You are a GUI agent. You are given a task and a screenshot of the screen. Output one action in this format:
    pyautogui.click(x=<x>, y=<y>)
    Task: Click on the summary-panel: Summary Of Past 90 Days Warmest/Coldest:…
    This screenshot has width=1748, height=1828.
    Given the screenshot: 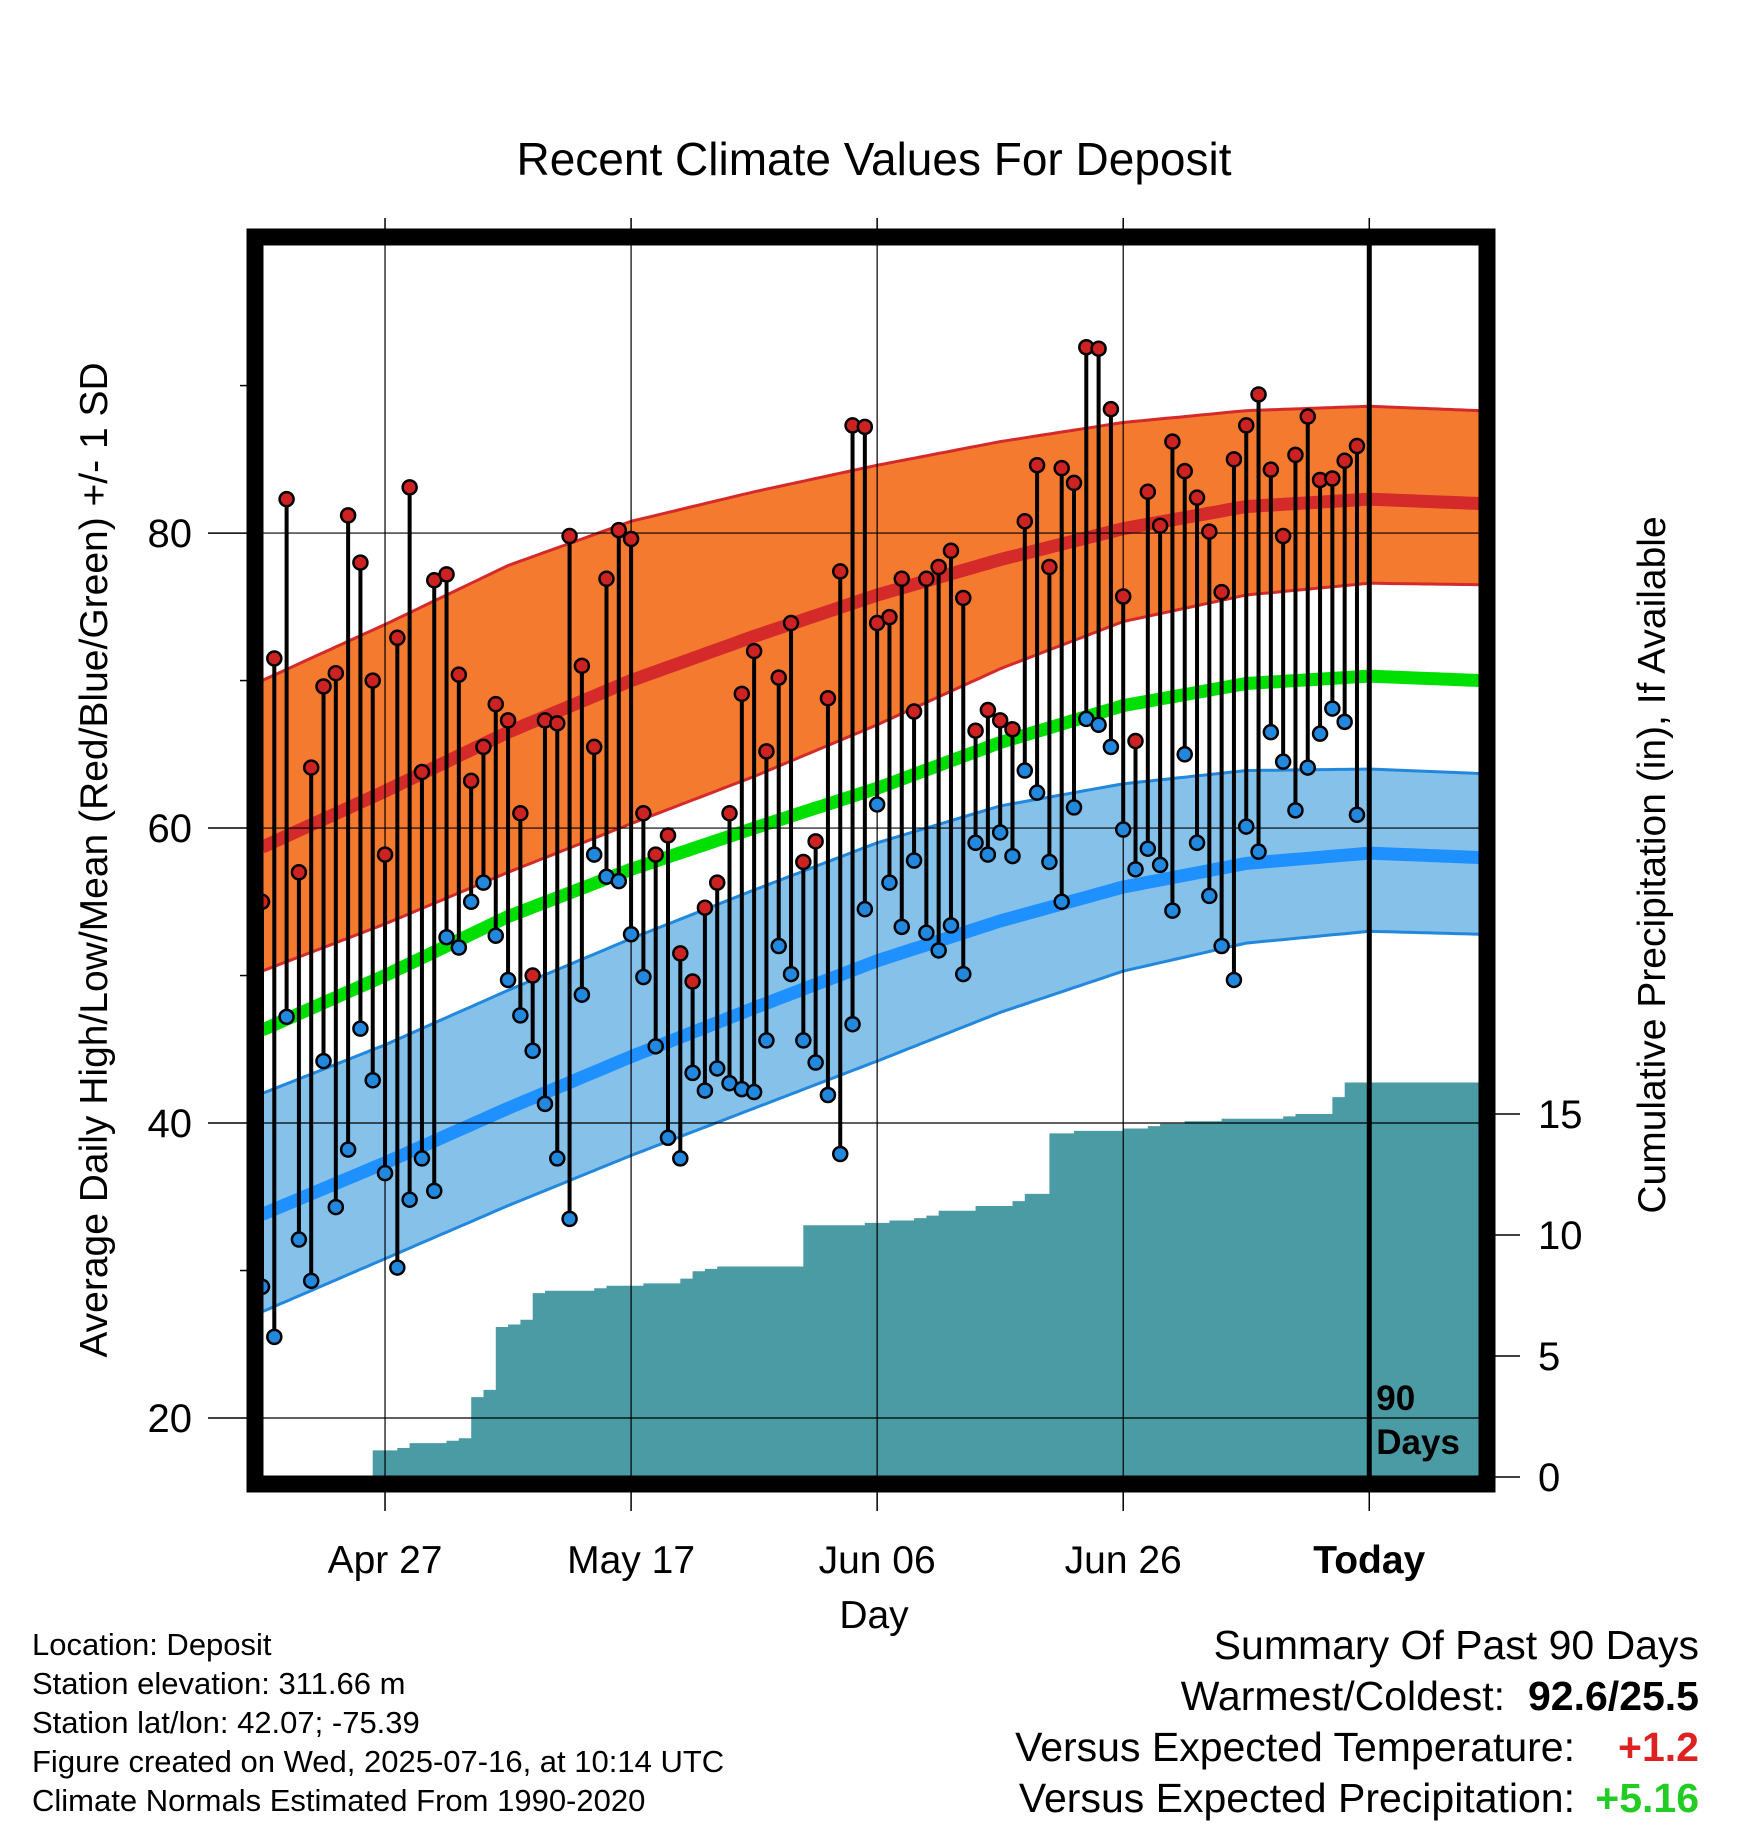 What is the action you would take?
    pyautogui.click(x=1357, y=1722)
    